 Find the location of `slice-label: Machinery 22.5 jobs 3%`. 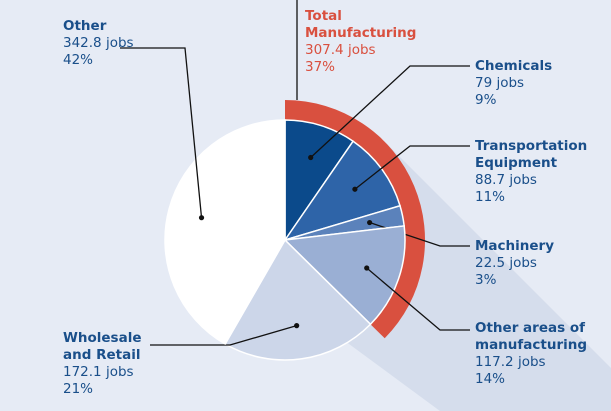

slice-label: Machinery 22.5 jobs 3% is located at coordinates (540, 263).